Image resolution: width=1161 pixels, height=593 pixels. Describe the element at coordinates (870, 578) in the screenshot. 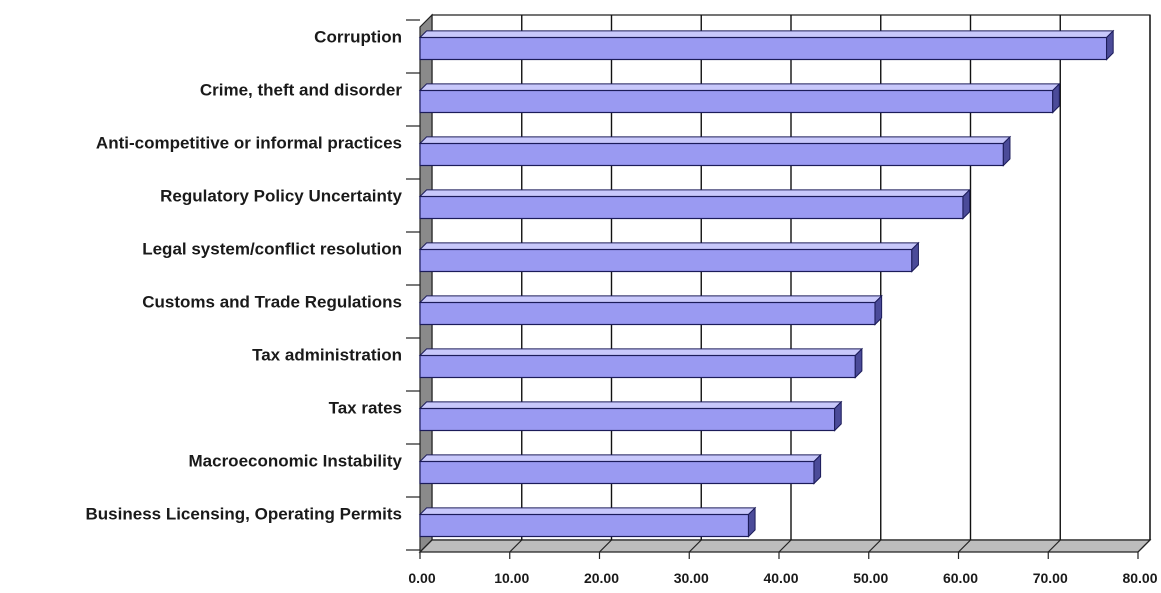

I see `x-tick-label: 50.00` at that location.